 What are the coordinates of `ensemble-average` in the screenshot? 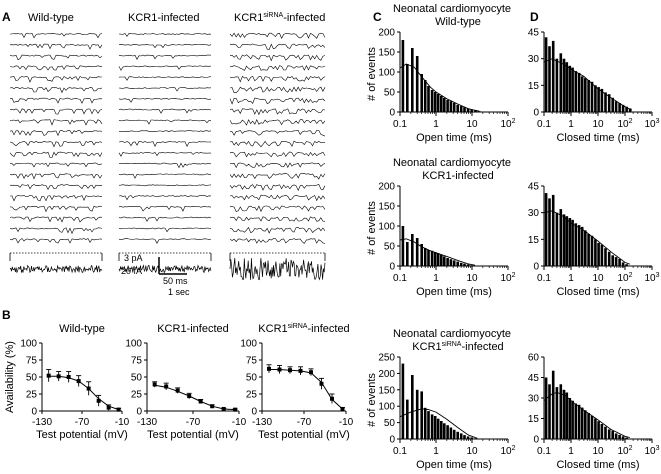 It's located at (56, 269).